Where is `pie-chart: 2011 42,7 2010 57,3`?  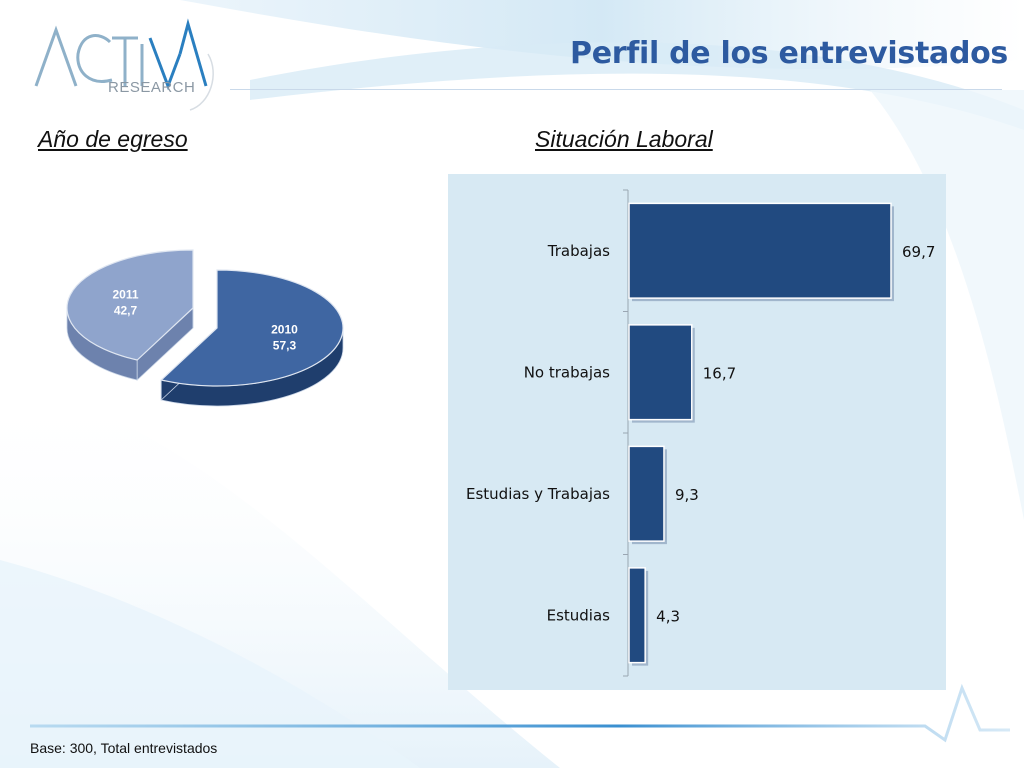
pie-chart: 2011 42,7 2010 57,3 is located at coordinates (205, 330).